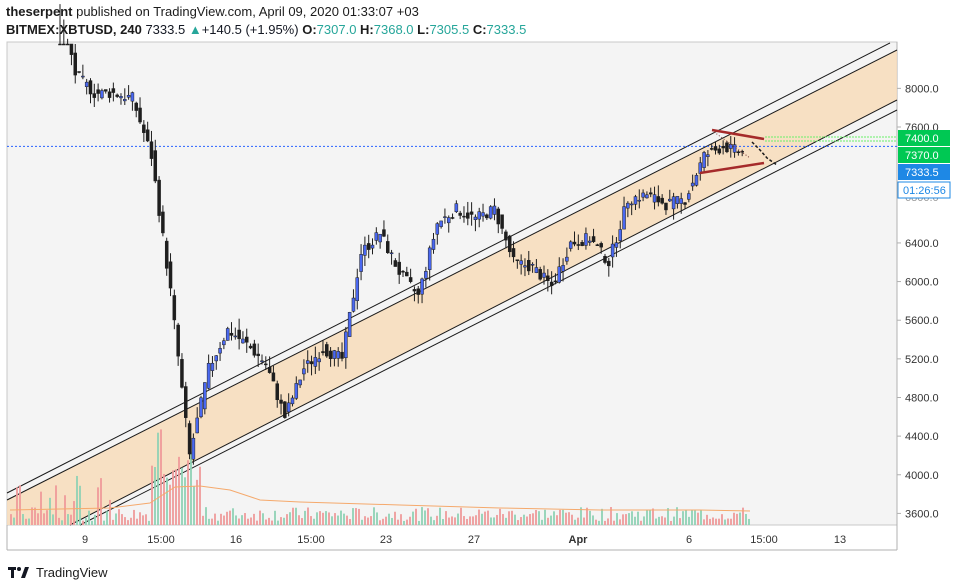 The width and height of the screenshot is (966, 588). What do you see at coordinates (72, 572) in the screenshot?
I see `tradingview-brand: TradingView` at bounding box center [72, 572].